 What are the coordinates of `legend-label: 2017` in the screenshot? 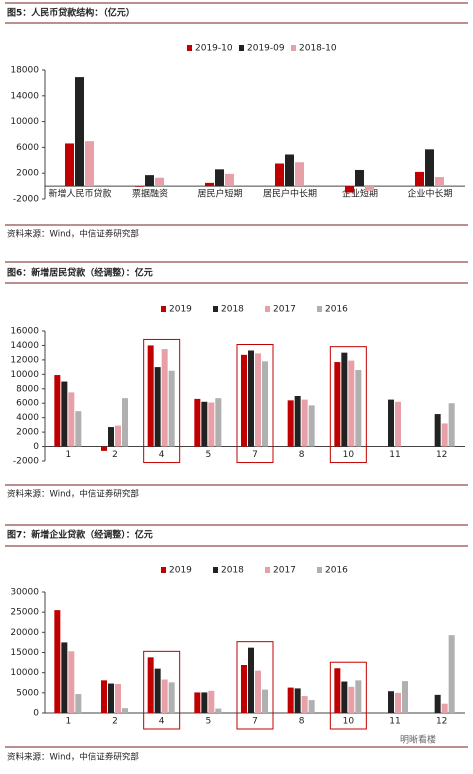 It's located at (284, 310).